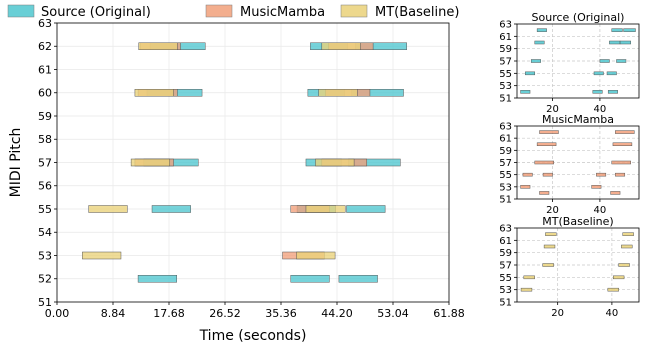 The height and width of the screenshot is (344, 651). Describe the element at coordinates (578, 61) in the screenshot. I see `inset-source-original-notes` at that location.